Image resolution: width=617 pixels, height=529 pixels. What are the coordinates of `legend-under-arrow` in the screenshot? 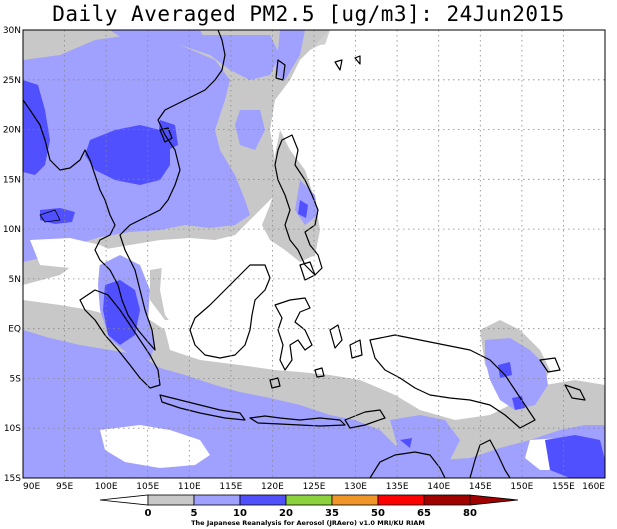 It's located at (124, 500).